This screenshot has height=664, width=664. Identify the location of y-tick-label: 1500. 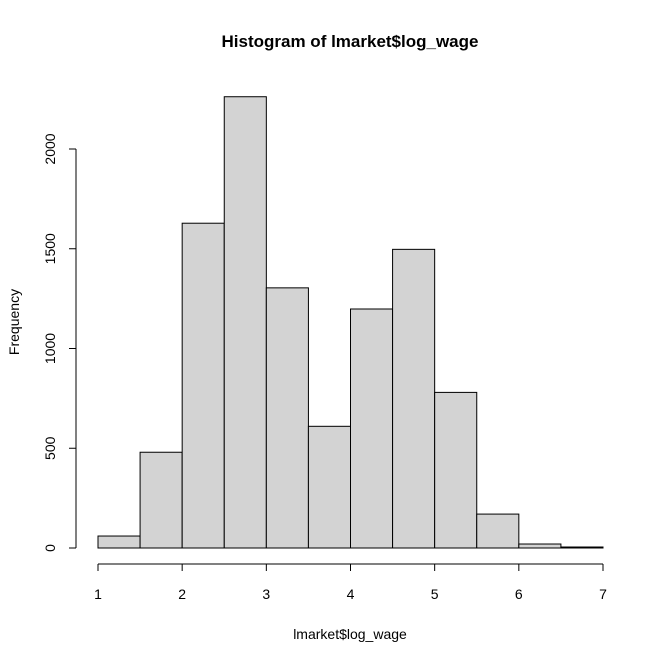
(50, 248).